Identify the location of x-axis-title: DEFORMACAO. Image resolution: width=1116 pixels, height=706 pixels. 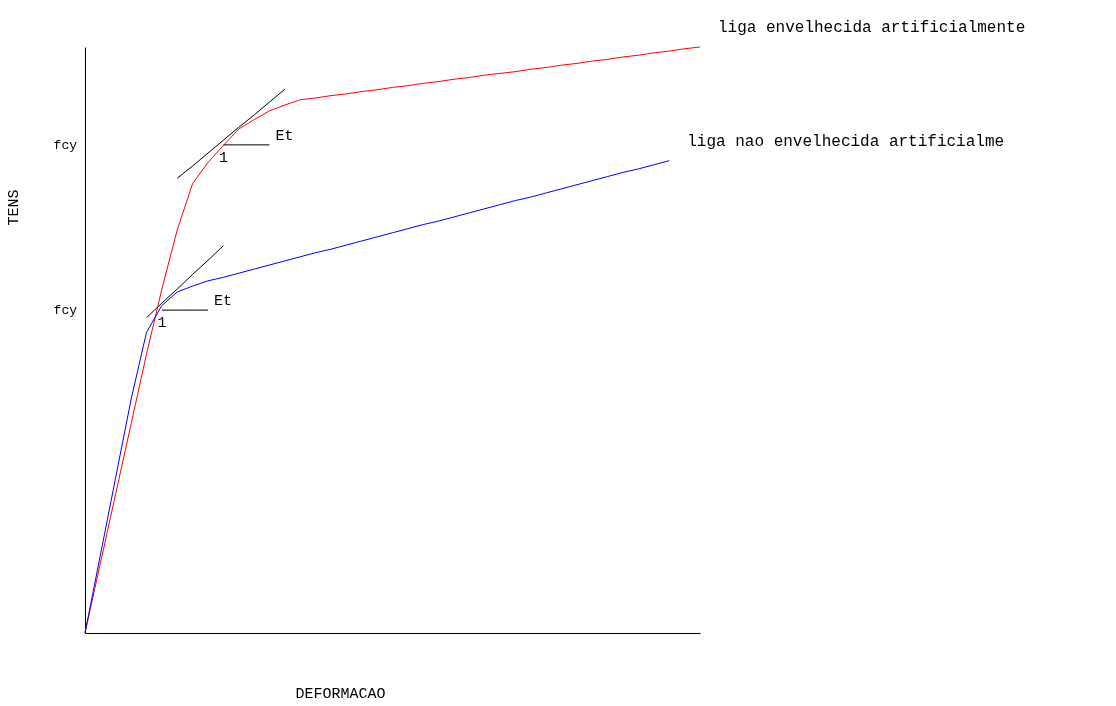
(340, 694).